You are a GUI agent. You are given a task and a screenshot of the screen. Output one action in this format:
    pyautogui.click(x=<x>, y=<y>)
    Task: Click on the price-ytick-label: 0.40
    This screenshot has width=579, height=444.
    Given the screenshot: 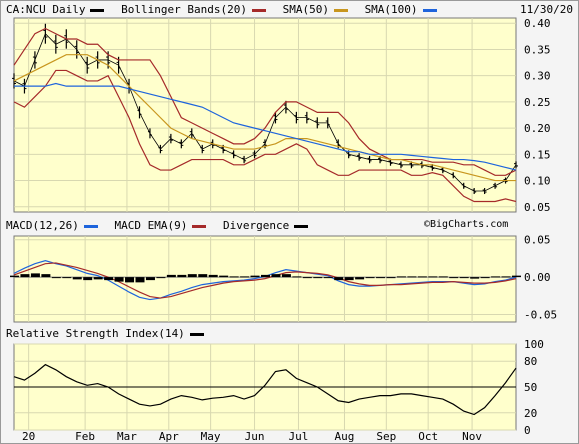 What is the action you would take?
    pyautogui.click(x=537, y=23)
    